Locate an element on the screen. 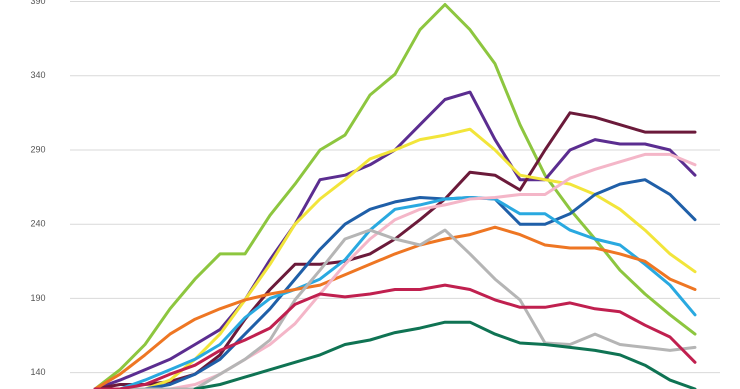 The width and height of the screenshot is (740, 389). y-tick-label: 140 is located at coordinates (37, 372).